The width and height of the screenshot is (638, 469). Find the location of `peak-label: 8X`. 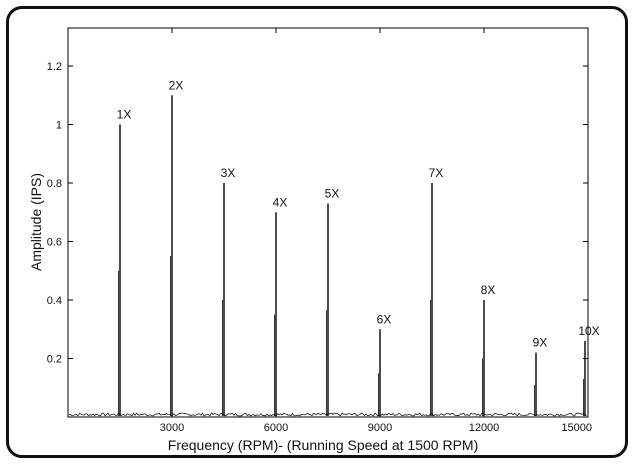

peak-label: 8X is located at coordinates (488, 290).